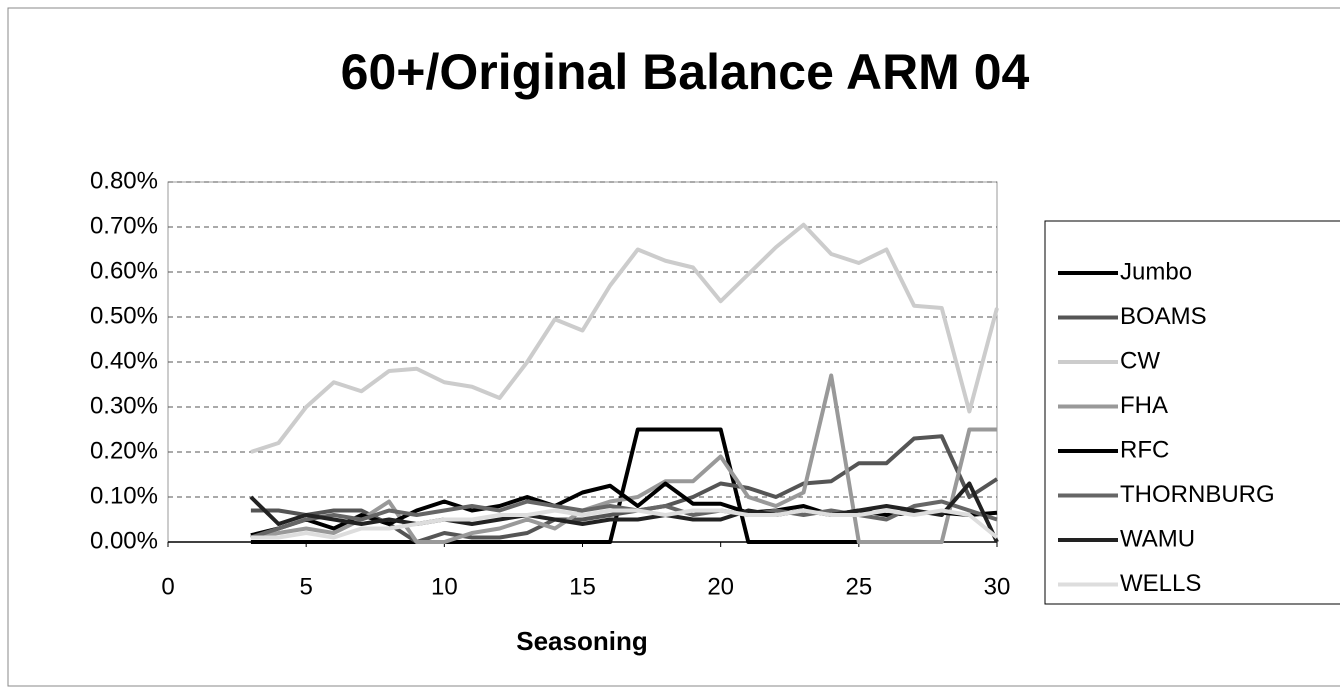  I want to click on x-tick-label: 25, so click(858, 586).